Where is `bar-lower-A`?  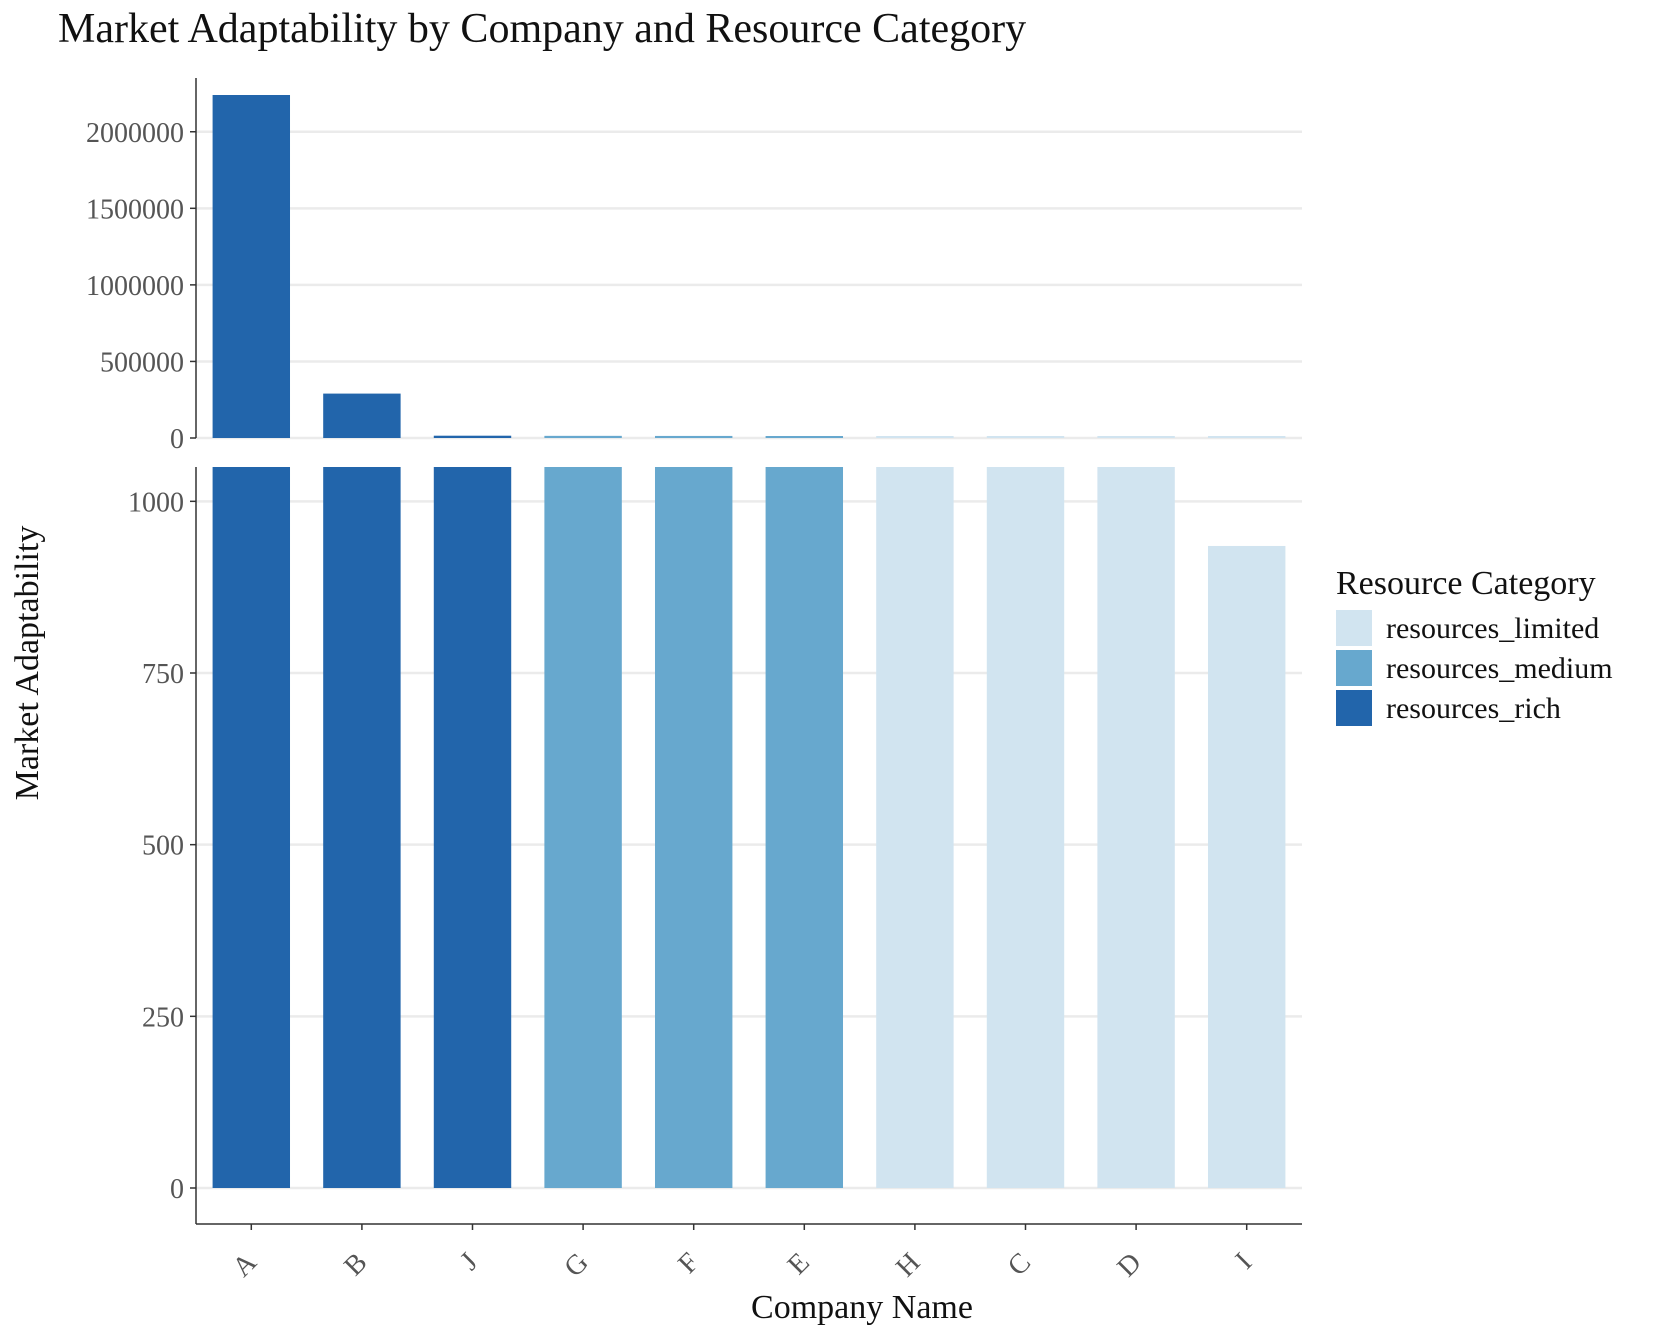
bar-lower-A is located at coordinates (251, 827).